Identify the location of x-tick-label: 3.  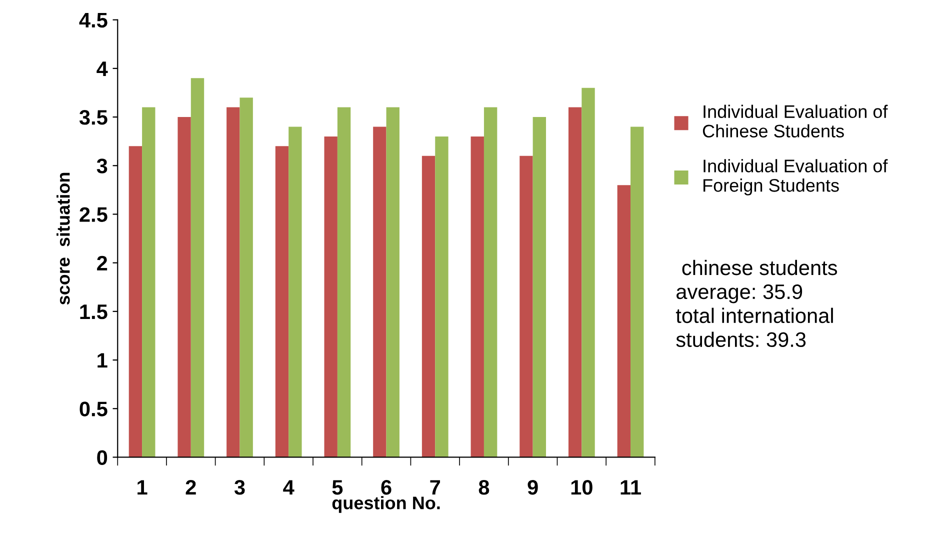
(239, 487).